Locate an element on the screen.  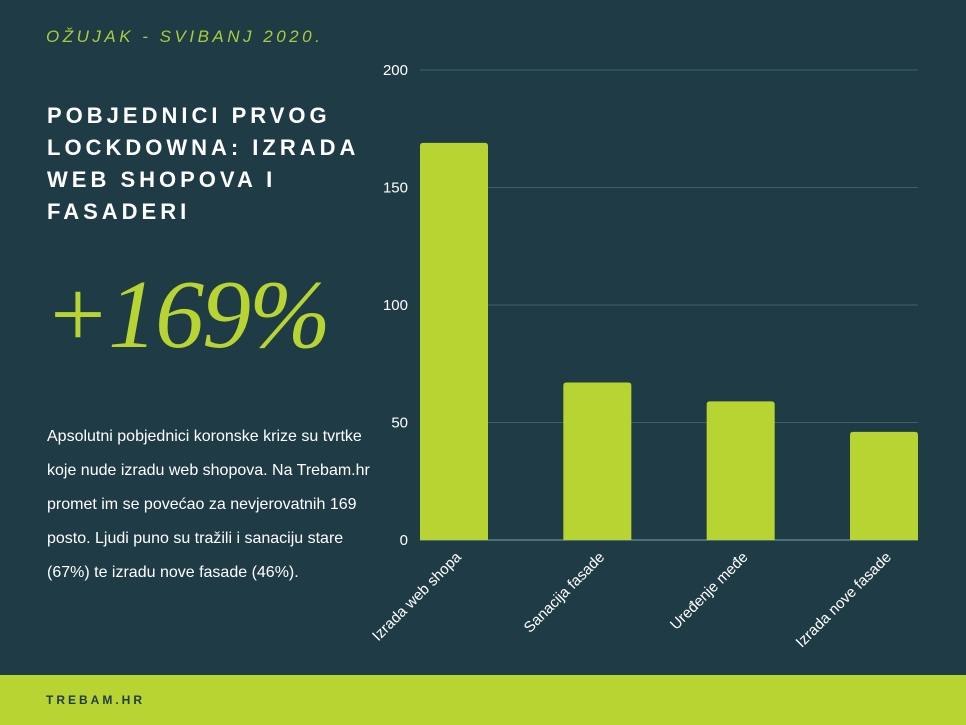
x-category-label: Uređenje međe is located at coordinates (709, 591).